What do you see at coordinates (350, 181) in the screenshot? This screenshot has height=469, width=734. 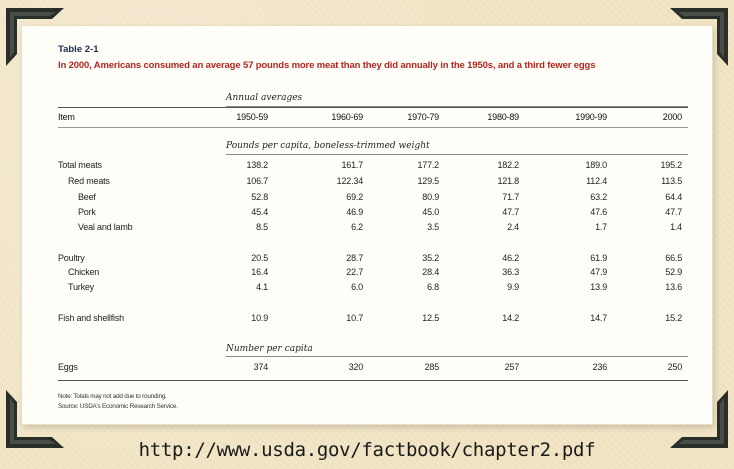 I see `table-cell: 122.34` at bounding box center [350, 181].